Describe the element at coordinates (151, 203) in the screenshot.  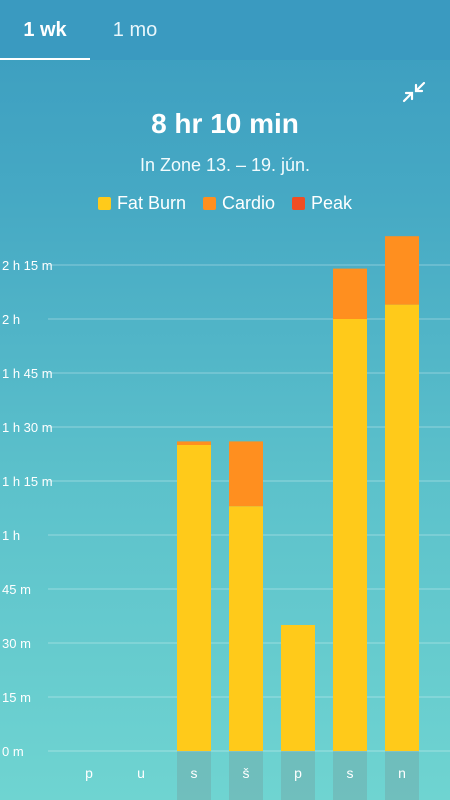
I see `legend-label: Fat Burn` at that location.